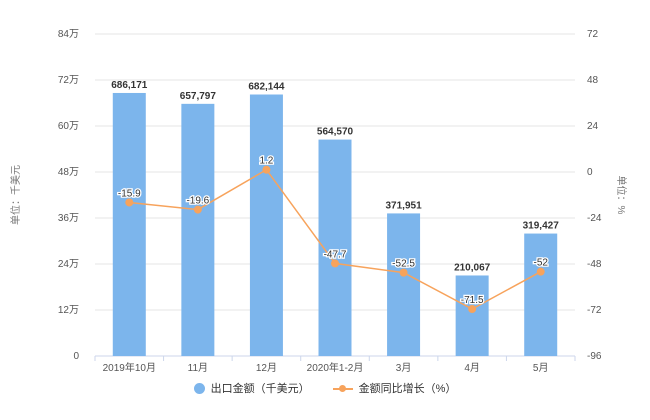  I want to click on left-tick-label: 84万, so click(68, 34).